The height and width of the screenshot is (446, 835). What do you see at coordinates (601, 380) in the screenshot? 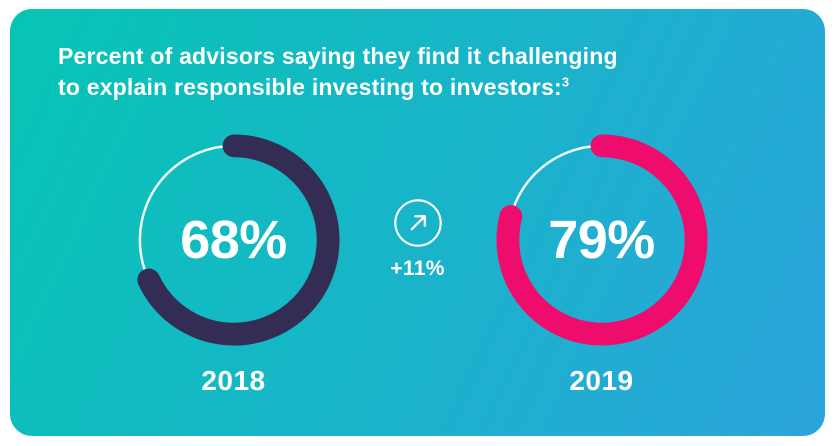
I see `year-label-2019: 2019` at bounding box center [601, 380].